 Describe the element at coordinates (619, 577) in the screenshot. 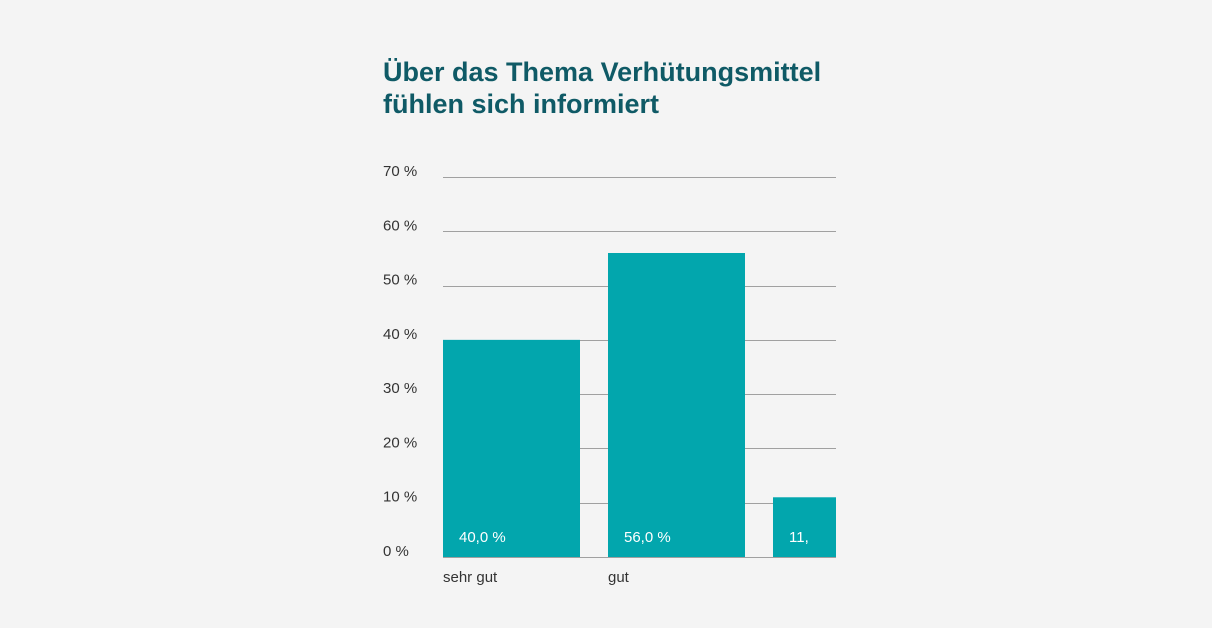

I see `x-category-label: gut` at that location.